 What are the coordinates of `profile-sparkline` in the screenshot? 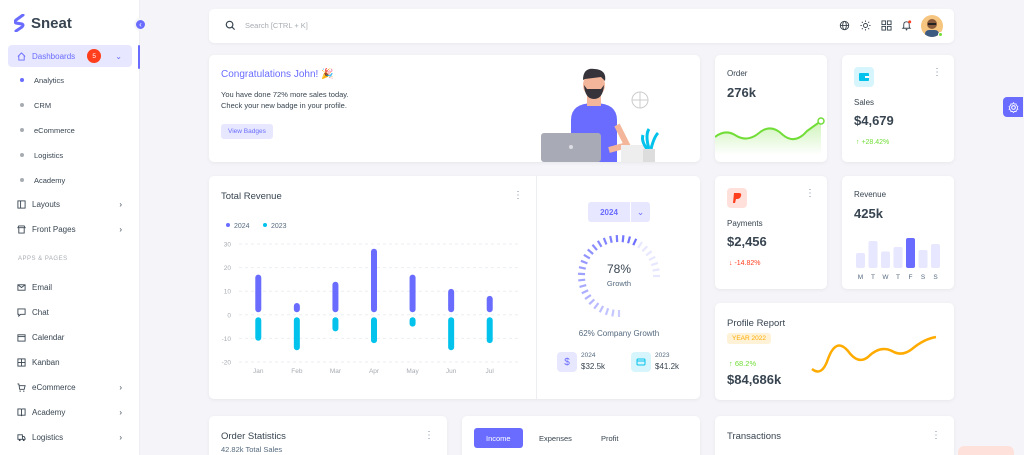 It's located at (874, 354).